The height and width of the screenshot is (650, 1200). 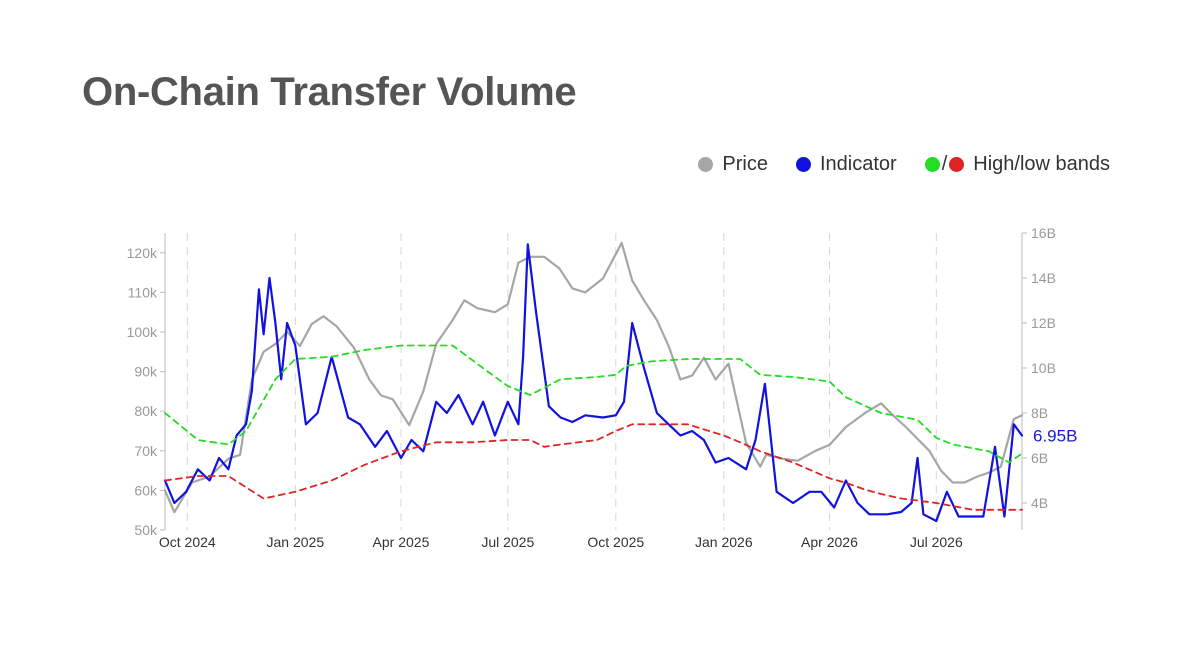 I want to click on x-tick-label: Apr 2025, so click(x=401, y=542).